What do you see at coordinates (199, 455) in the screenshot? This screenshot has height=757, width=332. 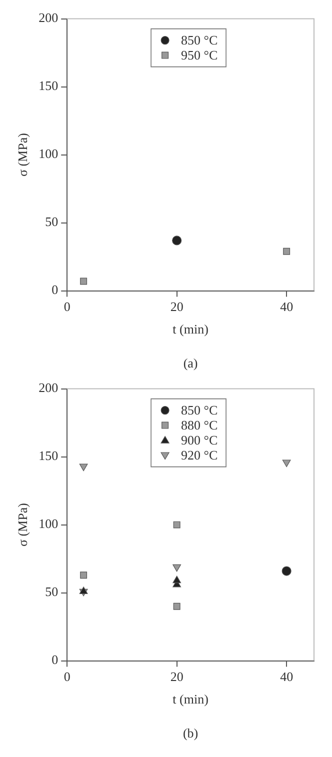 I see `legend-label: 920 °C` at bounding box center [199, 455].